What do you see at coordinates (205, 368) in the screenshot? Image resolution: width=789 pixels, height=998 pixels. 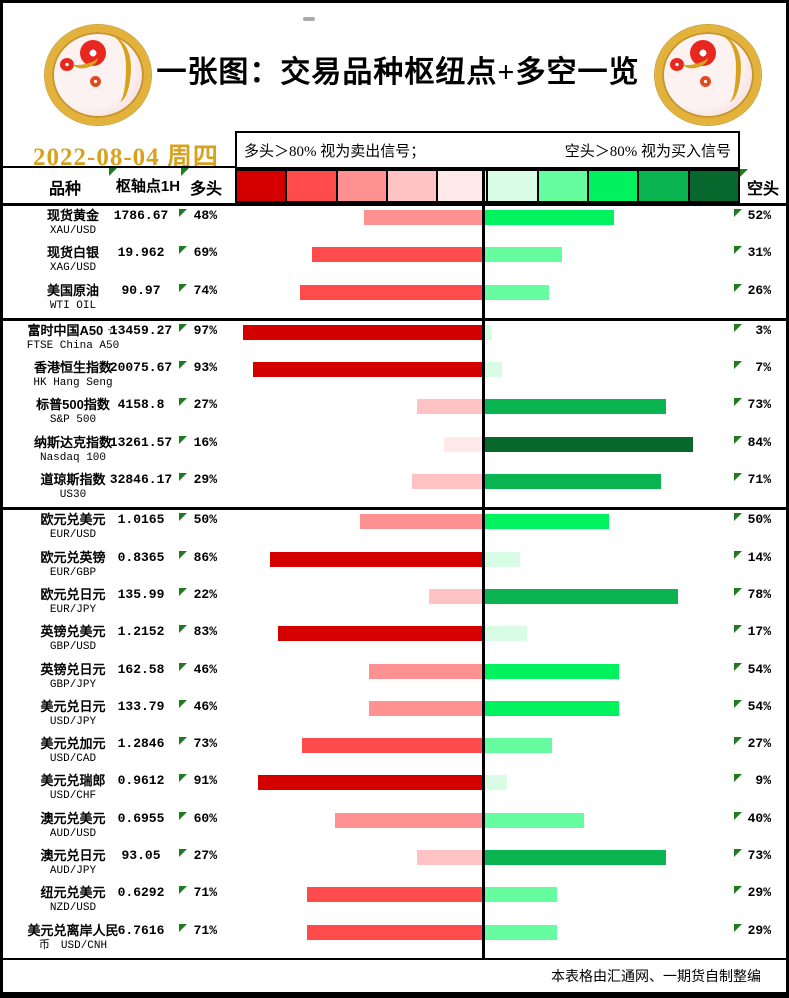 I see `long-percent: 93%` at bounding box center [205, 368].